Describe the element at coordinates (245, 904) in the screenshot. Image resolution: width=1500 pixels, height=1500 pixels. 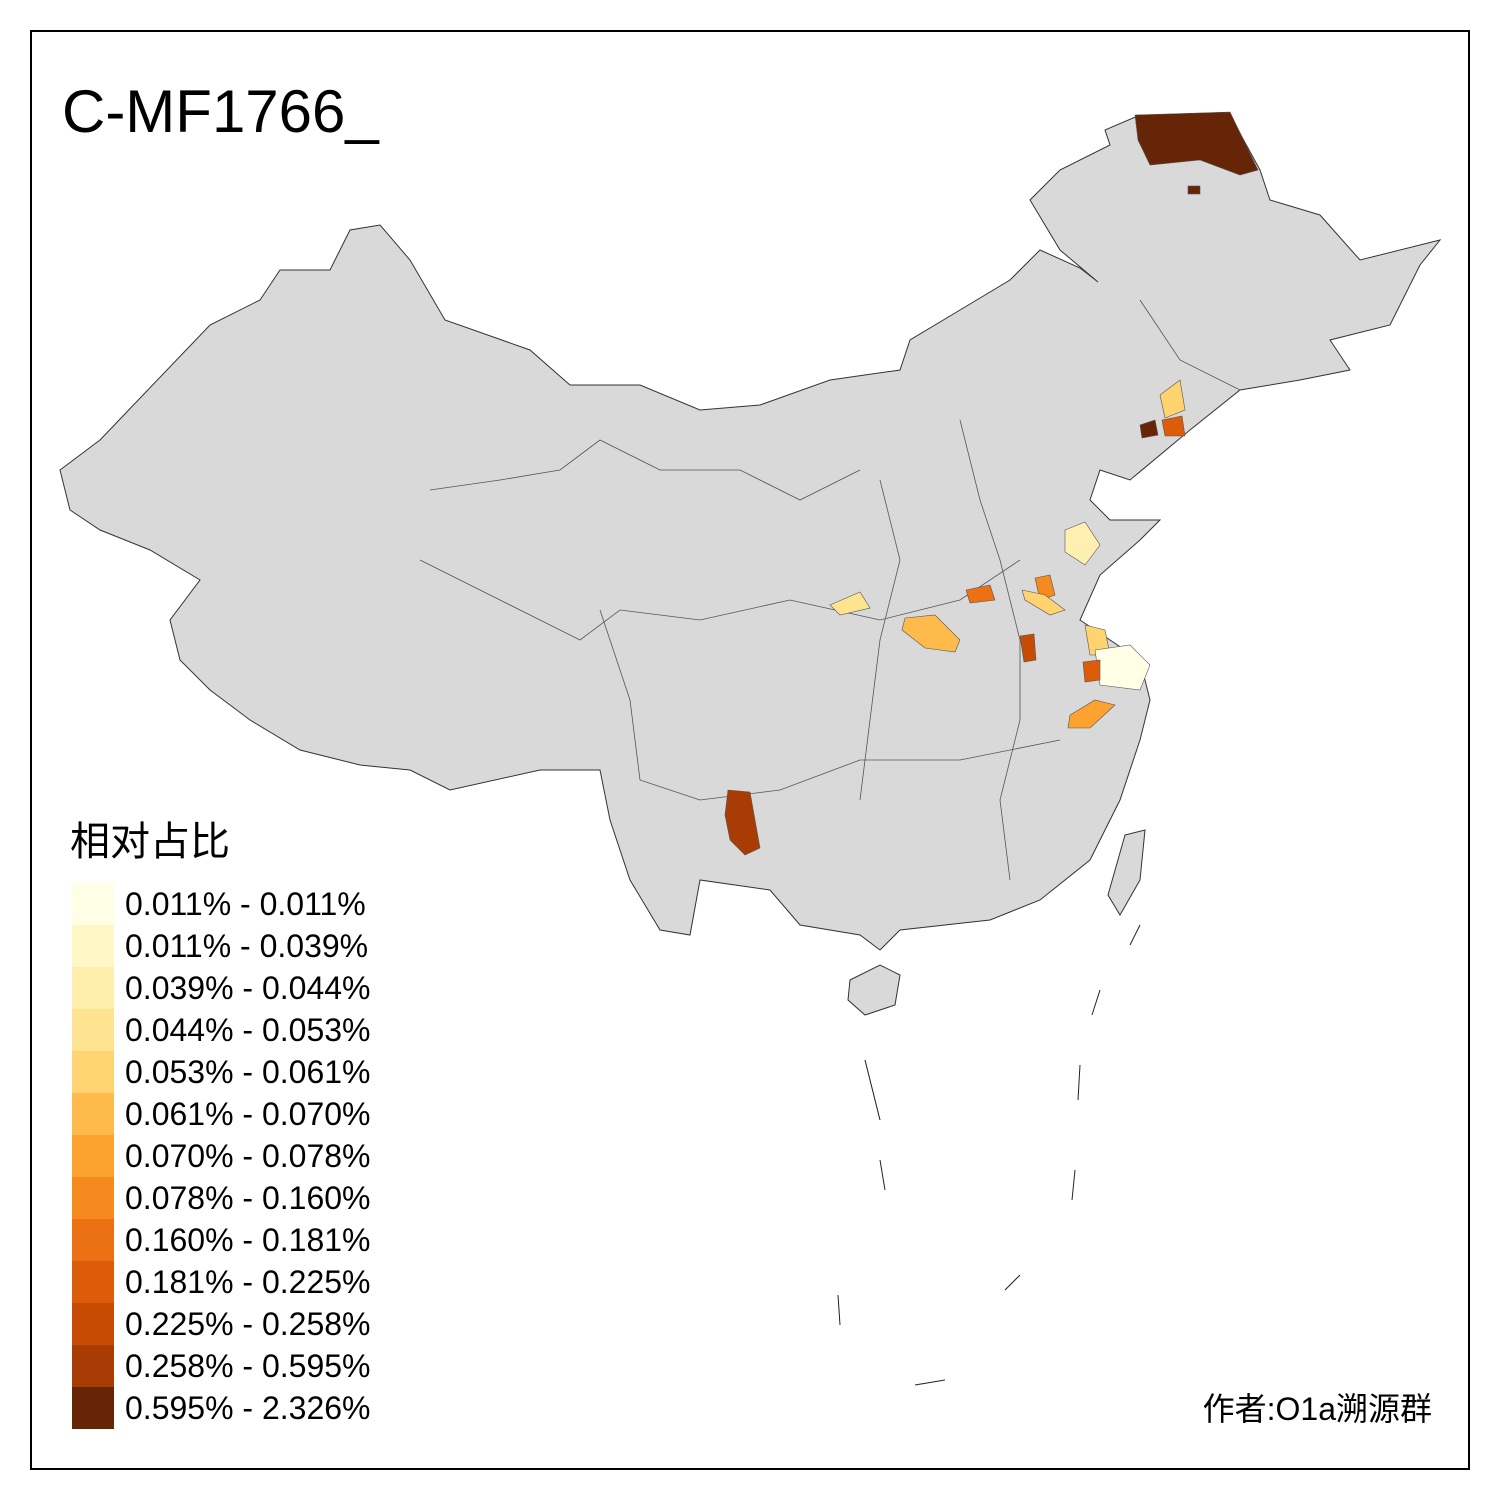
I see `legend-label: 0.011% - 0.011%` at that location.